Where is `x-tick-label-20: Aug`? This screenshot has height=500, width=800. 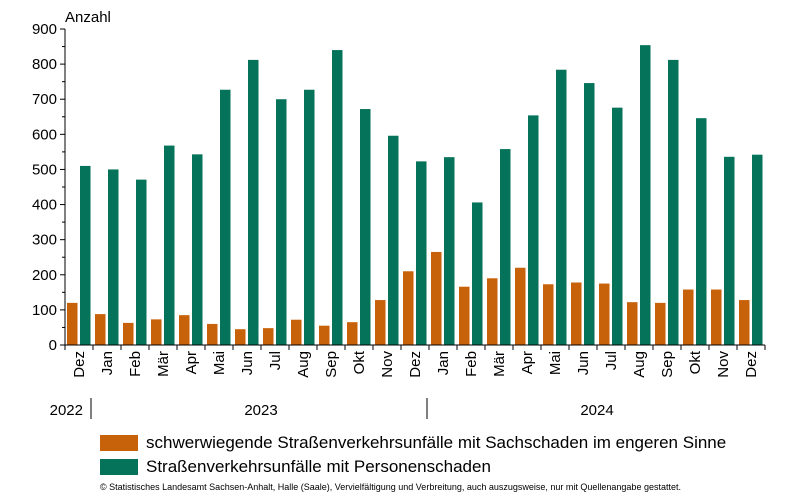
x-tick-label-20: Aug is located at coordinates (639, 364).